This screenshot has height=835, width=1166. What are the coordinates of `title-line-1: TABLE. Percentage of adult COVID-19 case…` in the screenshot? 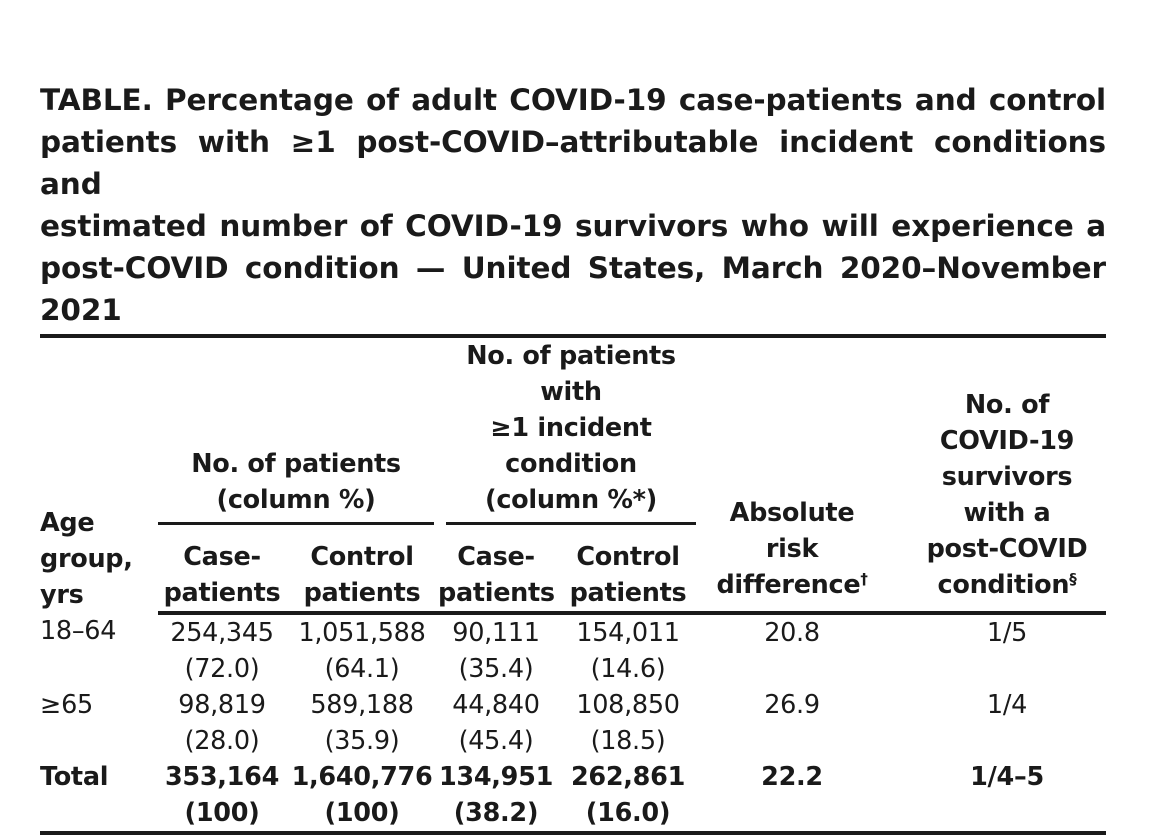 It's located at (573, 100).